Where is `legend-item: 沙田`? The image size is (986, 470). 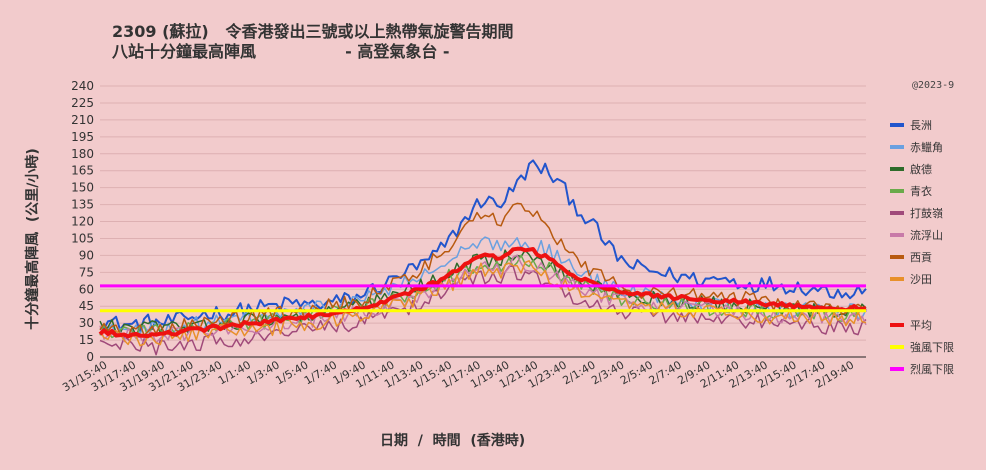
legend-item: 沙田 is located at coordinates (911, 279).